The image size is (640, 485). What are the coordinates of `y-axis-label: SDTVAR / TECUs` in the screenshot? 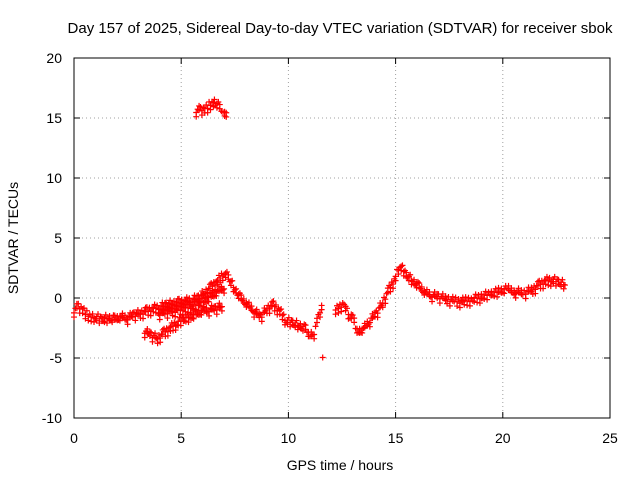 It's located at (13, 238).